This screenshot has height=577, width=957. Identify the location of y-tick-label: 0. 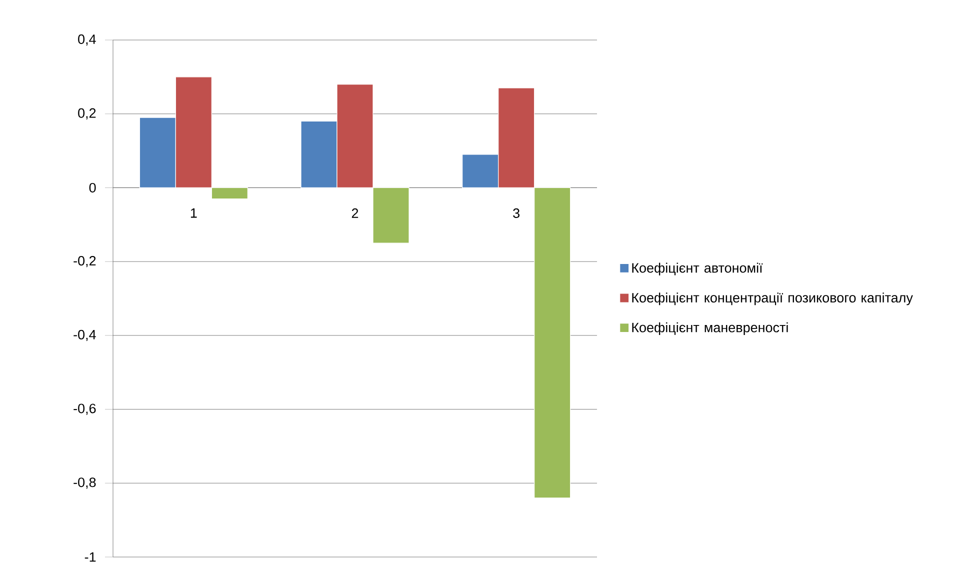
(92, 187).